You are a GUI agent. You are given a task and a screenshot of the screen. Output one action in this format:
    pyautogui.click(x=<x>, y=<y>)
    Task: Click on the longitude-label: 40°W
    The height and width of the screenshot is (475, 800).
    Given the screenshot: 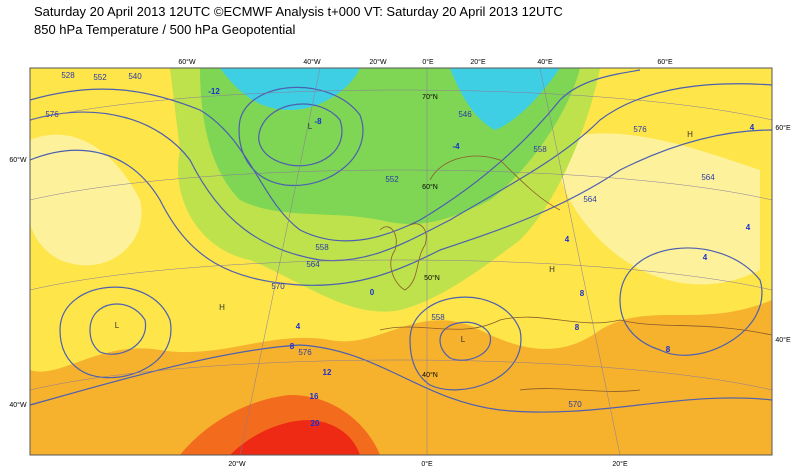 What is the action you would take?
    pyautogui.click(x=312, y=62)
    